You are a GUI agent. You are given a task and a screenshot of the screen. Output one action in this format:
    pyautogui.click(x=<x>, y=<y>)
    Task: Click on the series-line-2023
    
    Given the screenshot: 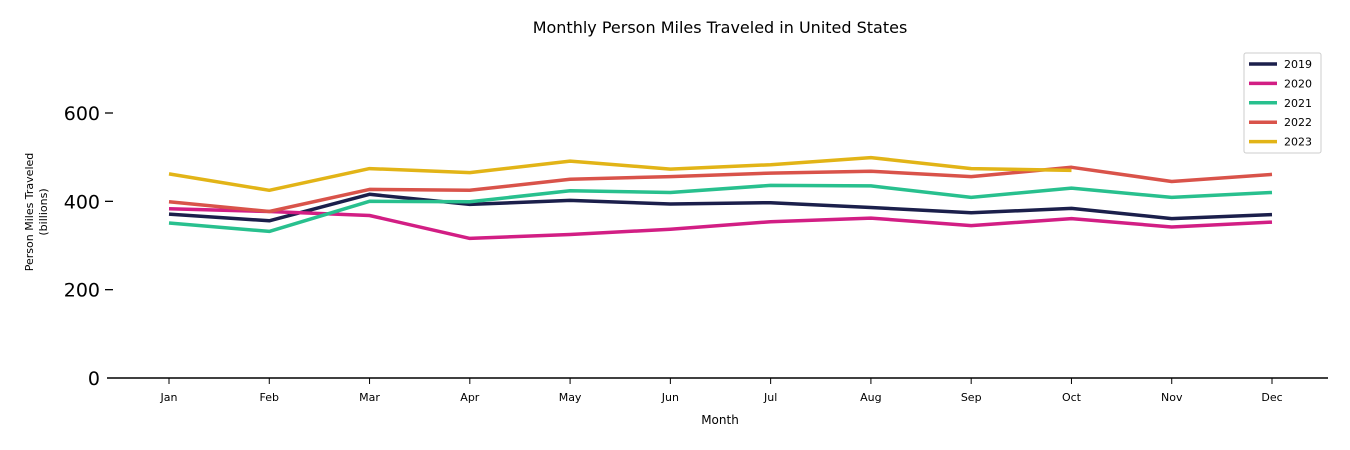 What is the action you would take?
    pyautogui.click(x=620, y=174)
    